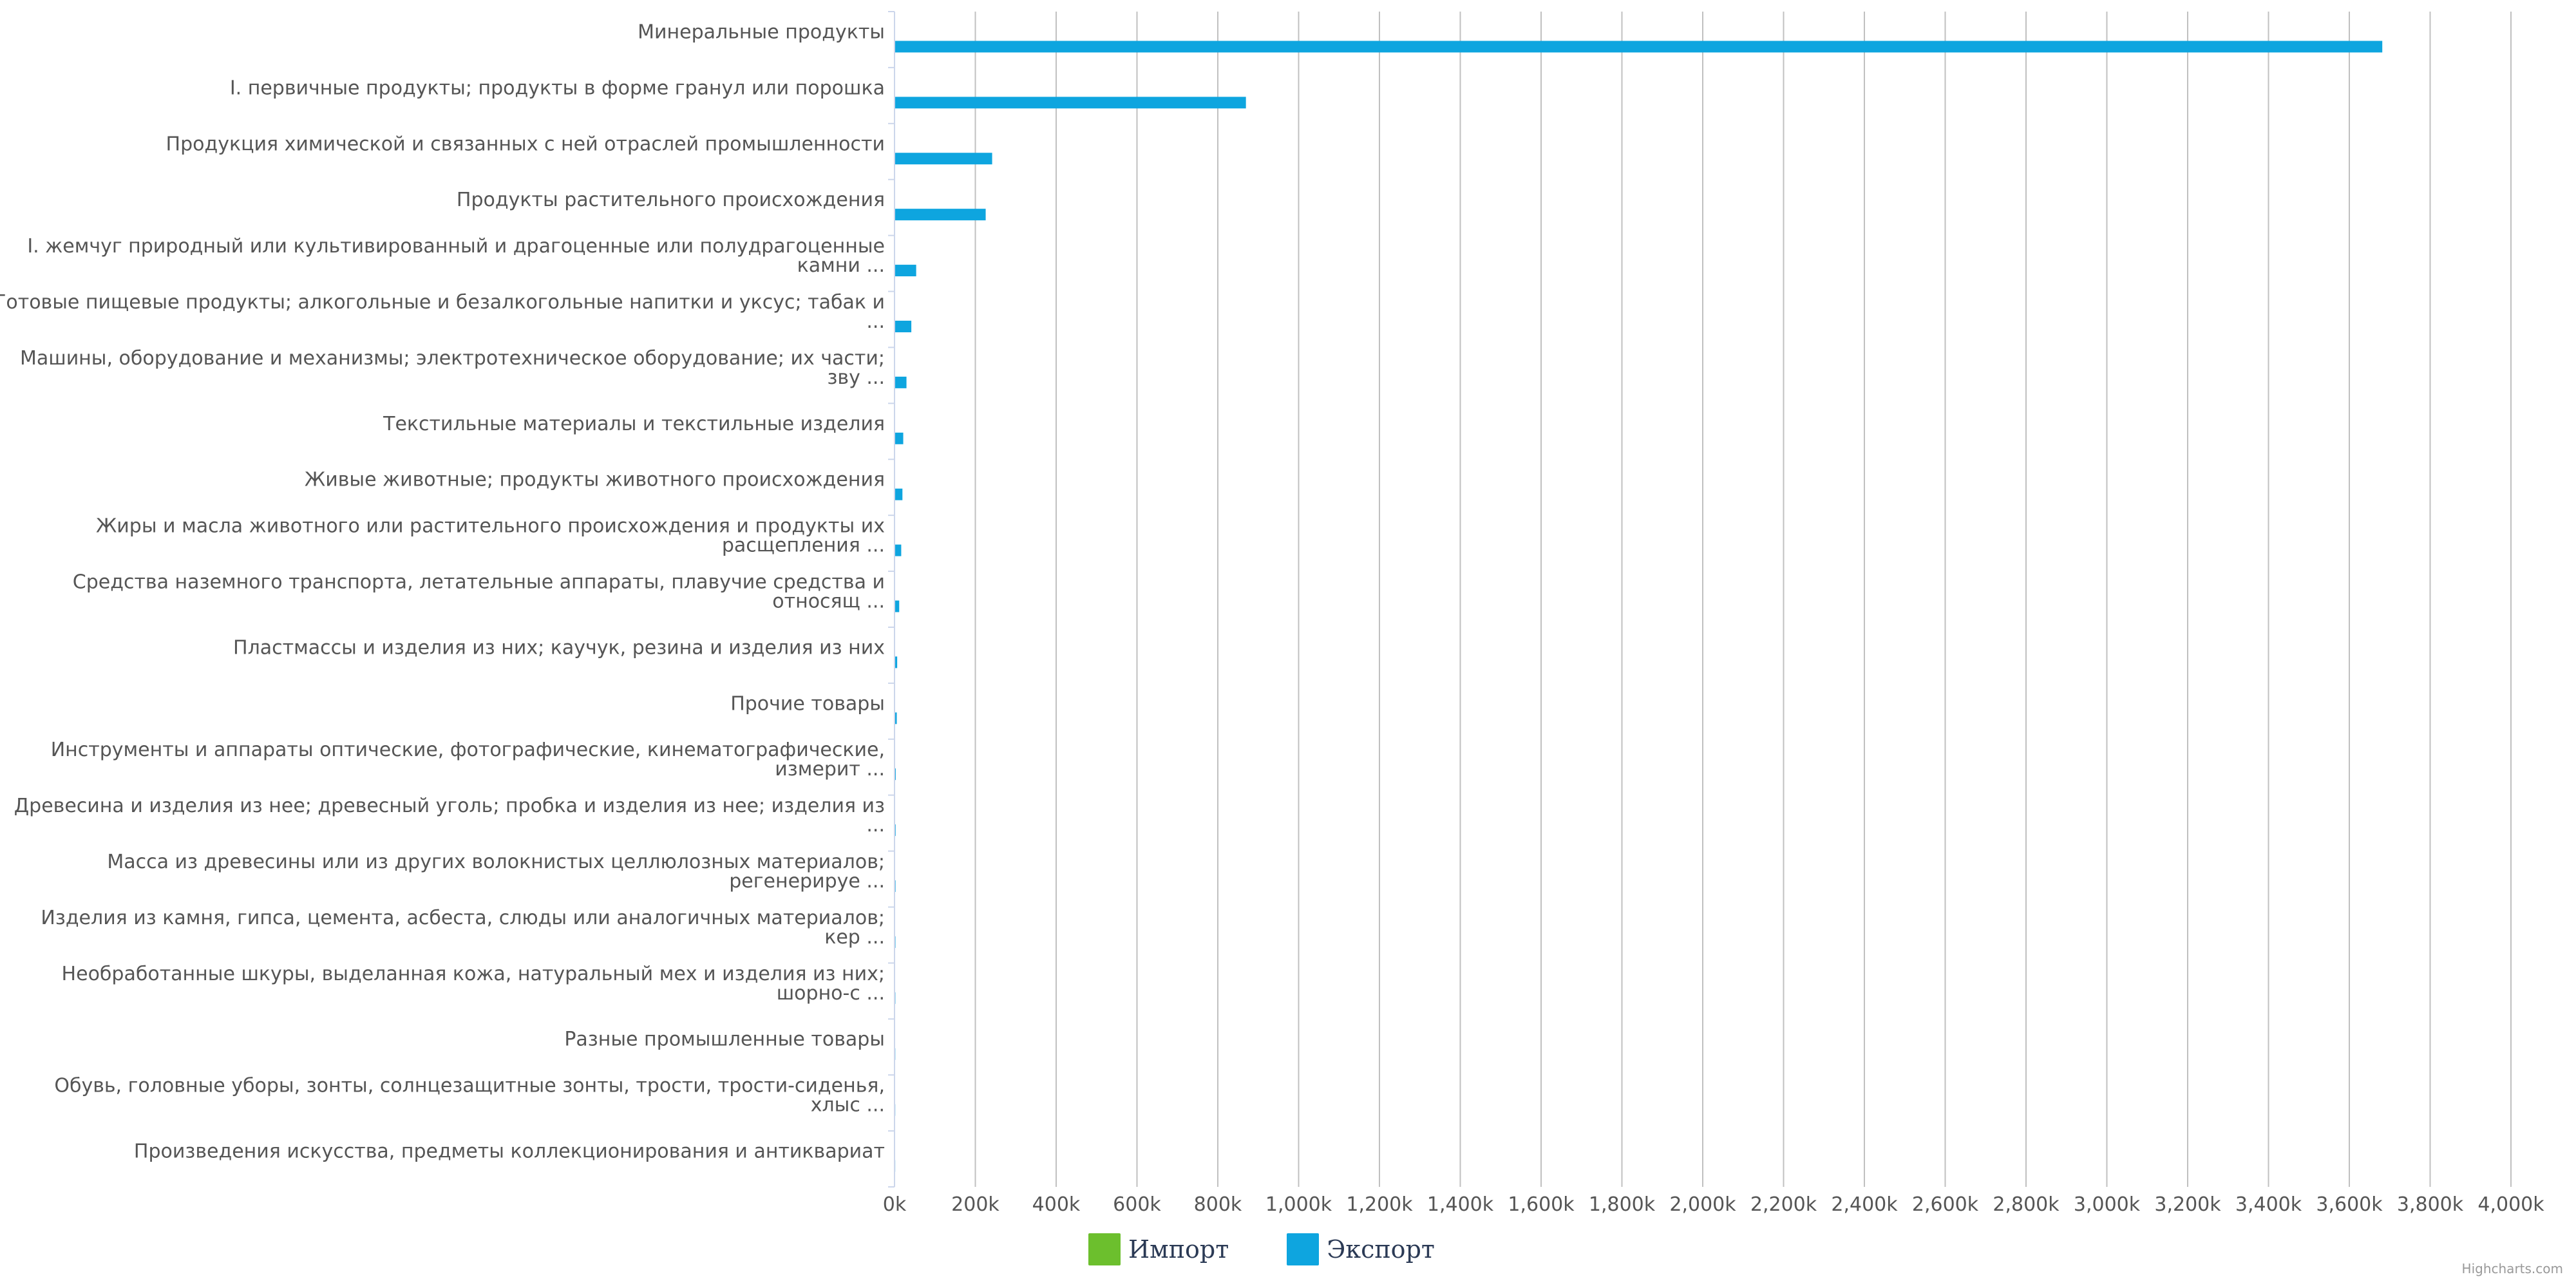 The height and width of the screenshot is (1288, 2576). I want to click on x-tick-label: 3,600k, so click(2349, 1204).